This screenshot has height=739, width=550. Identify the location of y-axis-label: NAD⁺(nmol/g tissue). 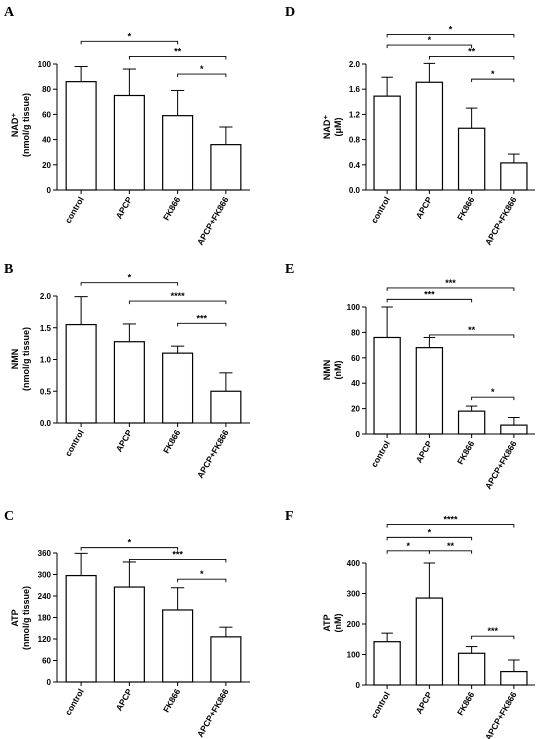
(20, 125).